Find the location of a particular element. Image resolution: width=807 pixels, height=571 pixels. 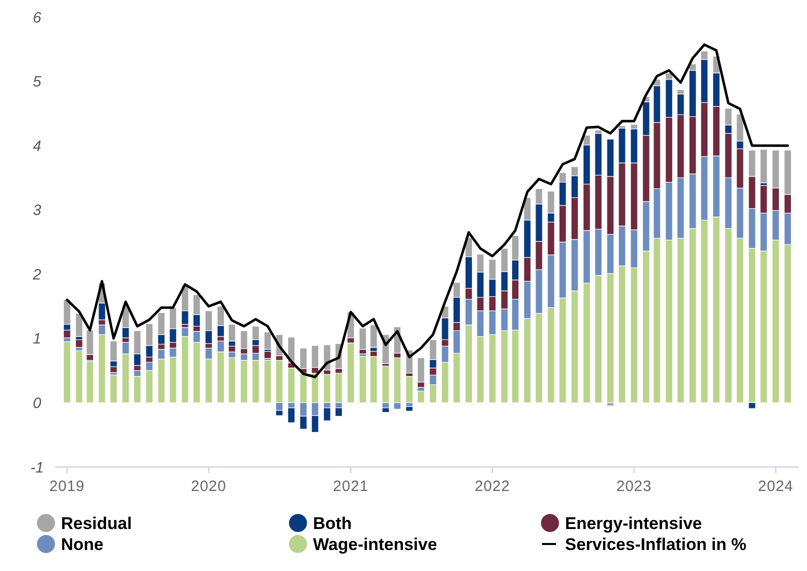

legend-label: Energy-intensive is located at coordinates (633, 523).